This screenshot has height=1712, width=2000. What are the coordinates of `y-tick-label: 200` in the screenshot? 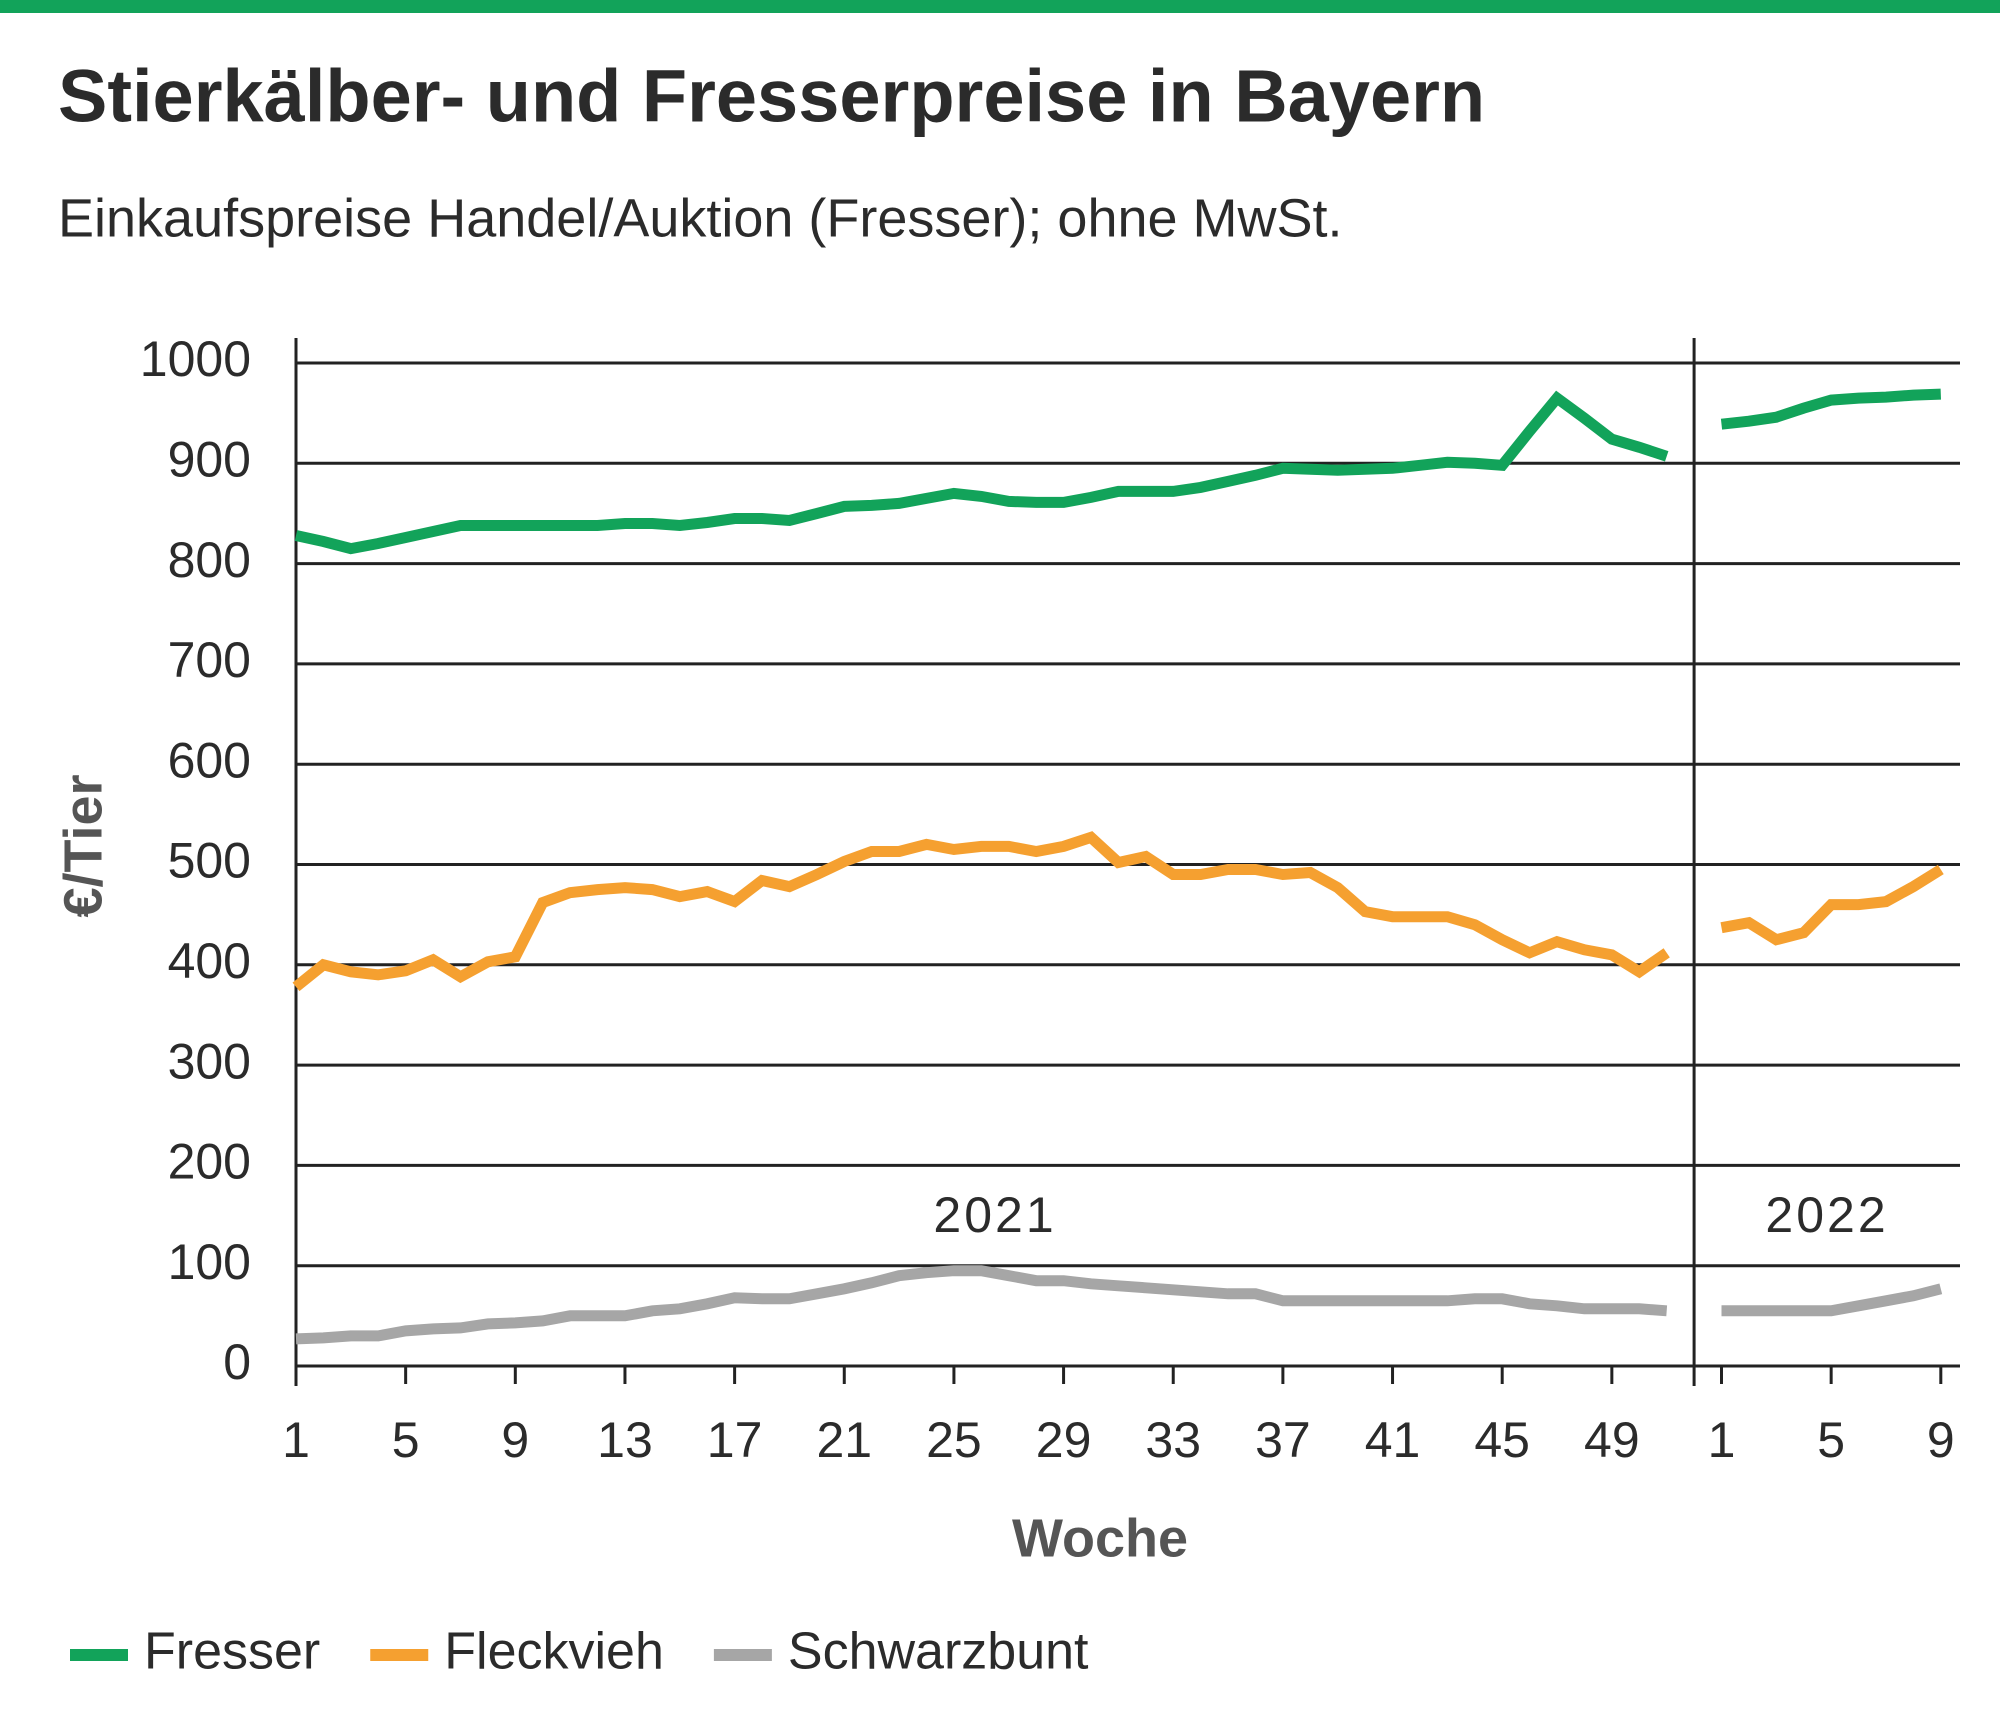 It's located at (209, 1162).